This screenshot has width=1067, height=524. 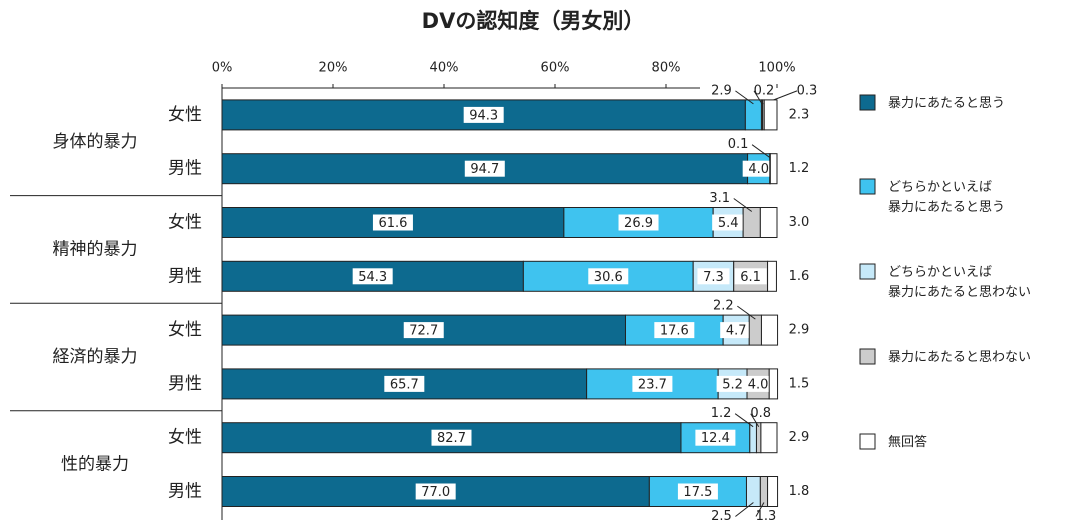 I want to click on value-label: 1.5, so click(x=799, y=383).